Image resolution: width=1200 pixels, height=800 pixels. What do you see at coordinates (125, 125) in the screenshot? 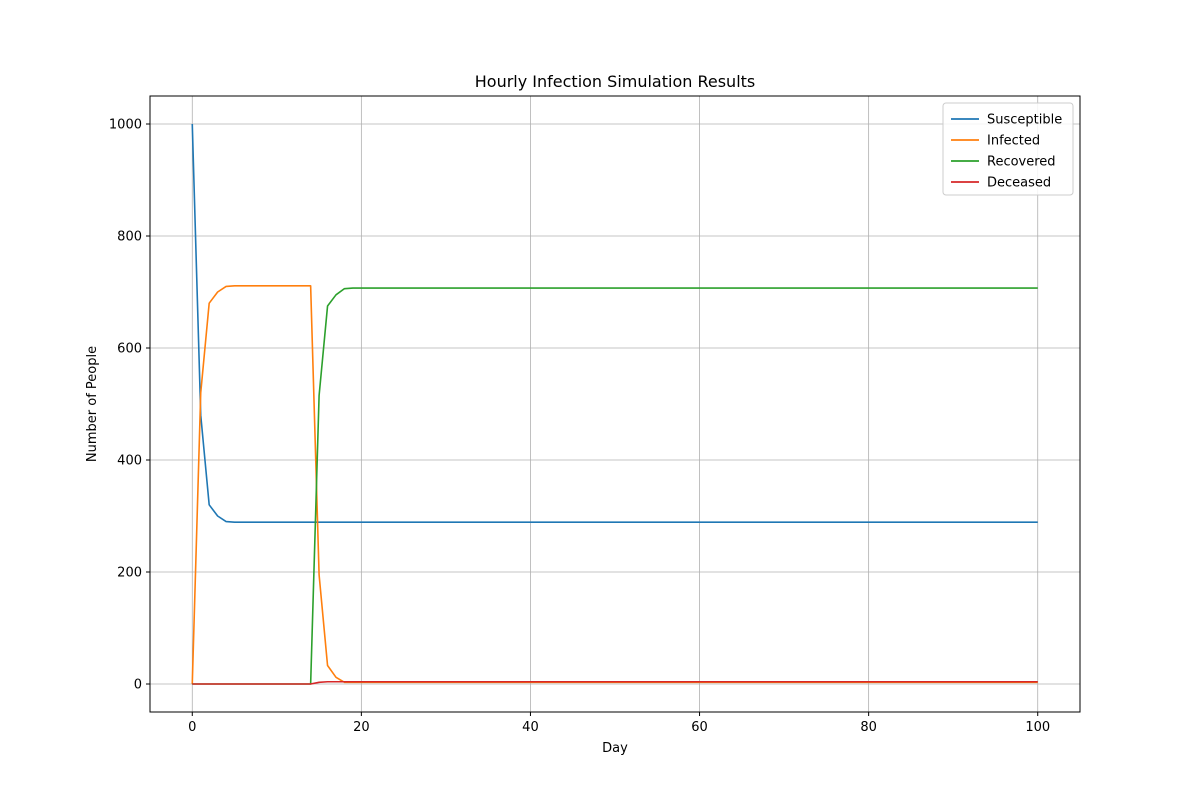
I see `y-tick-label: 1000` at bounding box center [125, 125].